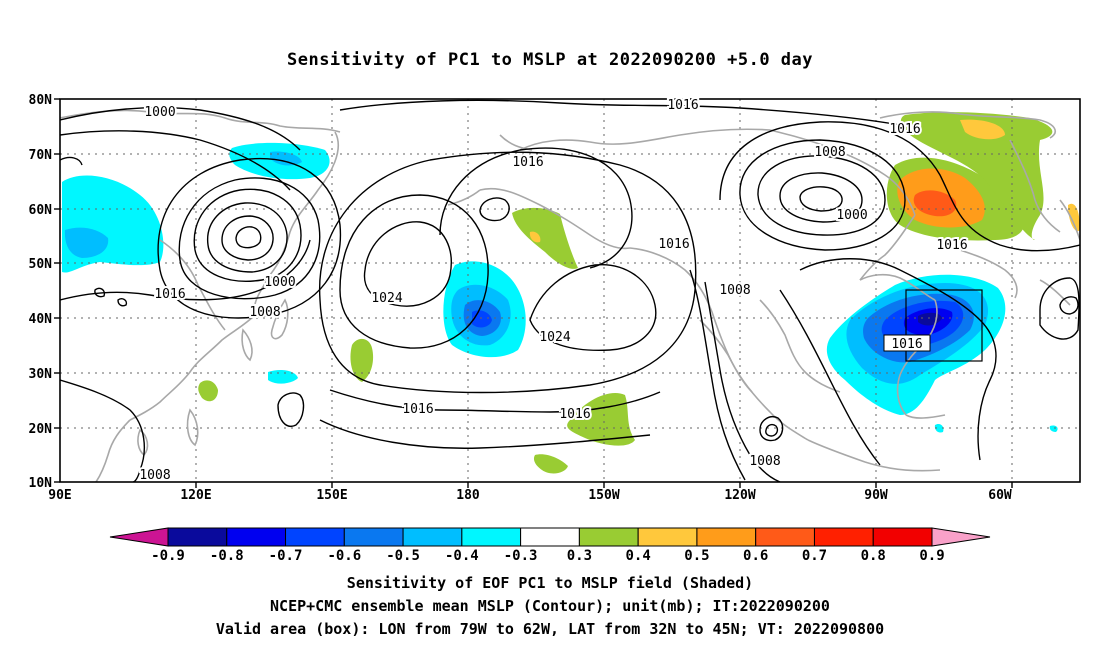 Image resolution: width=1100 pixels, height=650 pixels. Describe the element at coordinates (521, 556) in the screenshot. I see `colorbar-label: -0.3` at that location.